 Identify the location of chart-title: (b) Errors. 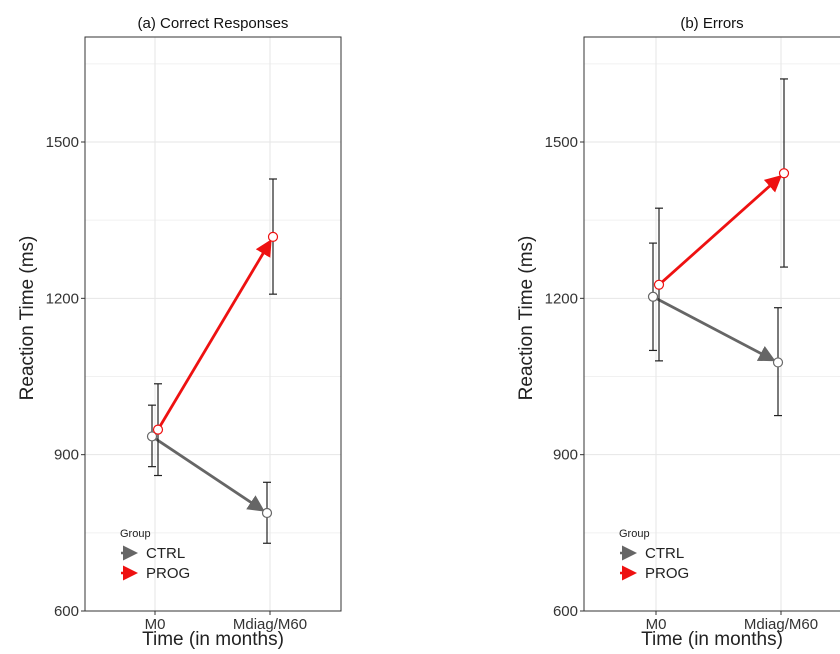
(711, 23).